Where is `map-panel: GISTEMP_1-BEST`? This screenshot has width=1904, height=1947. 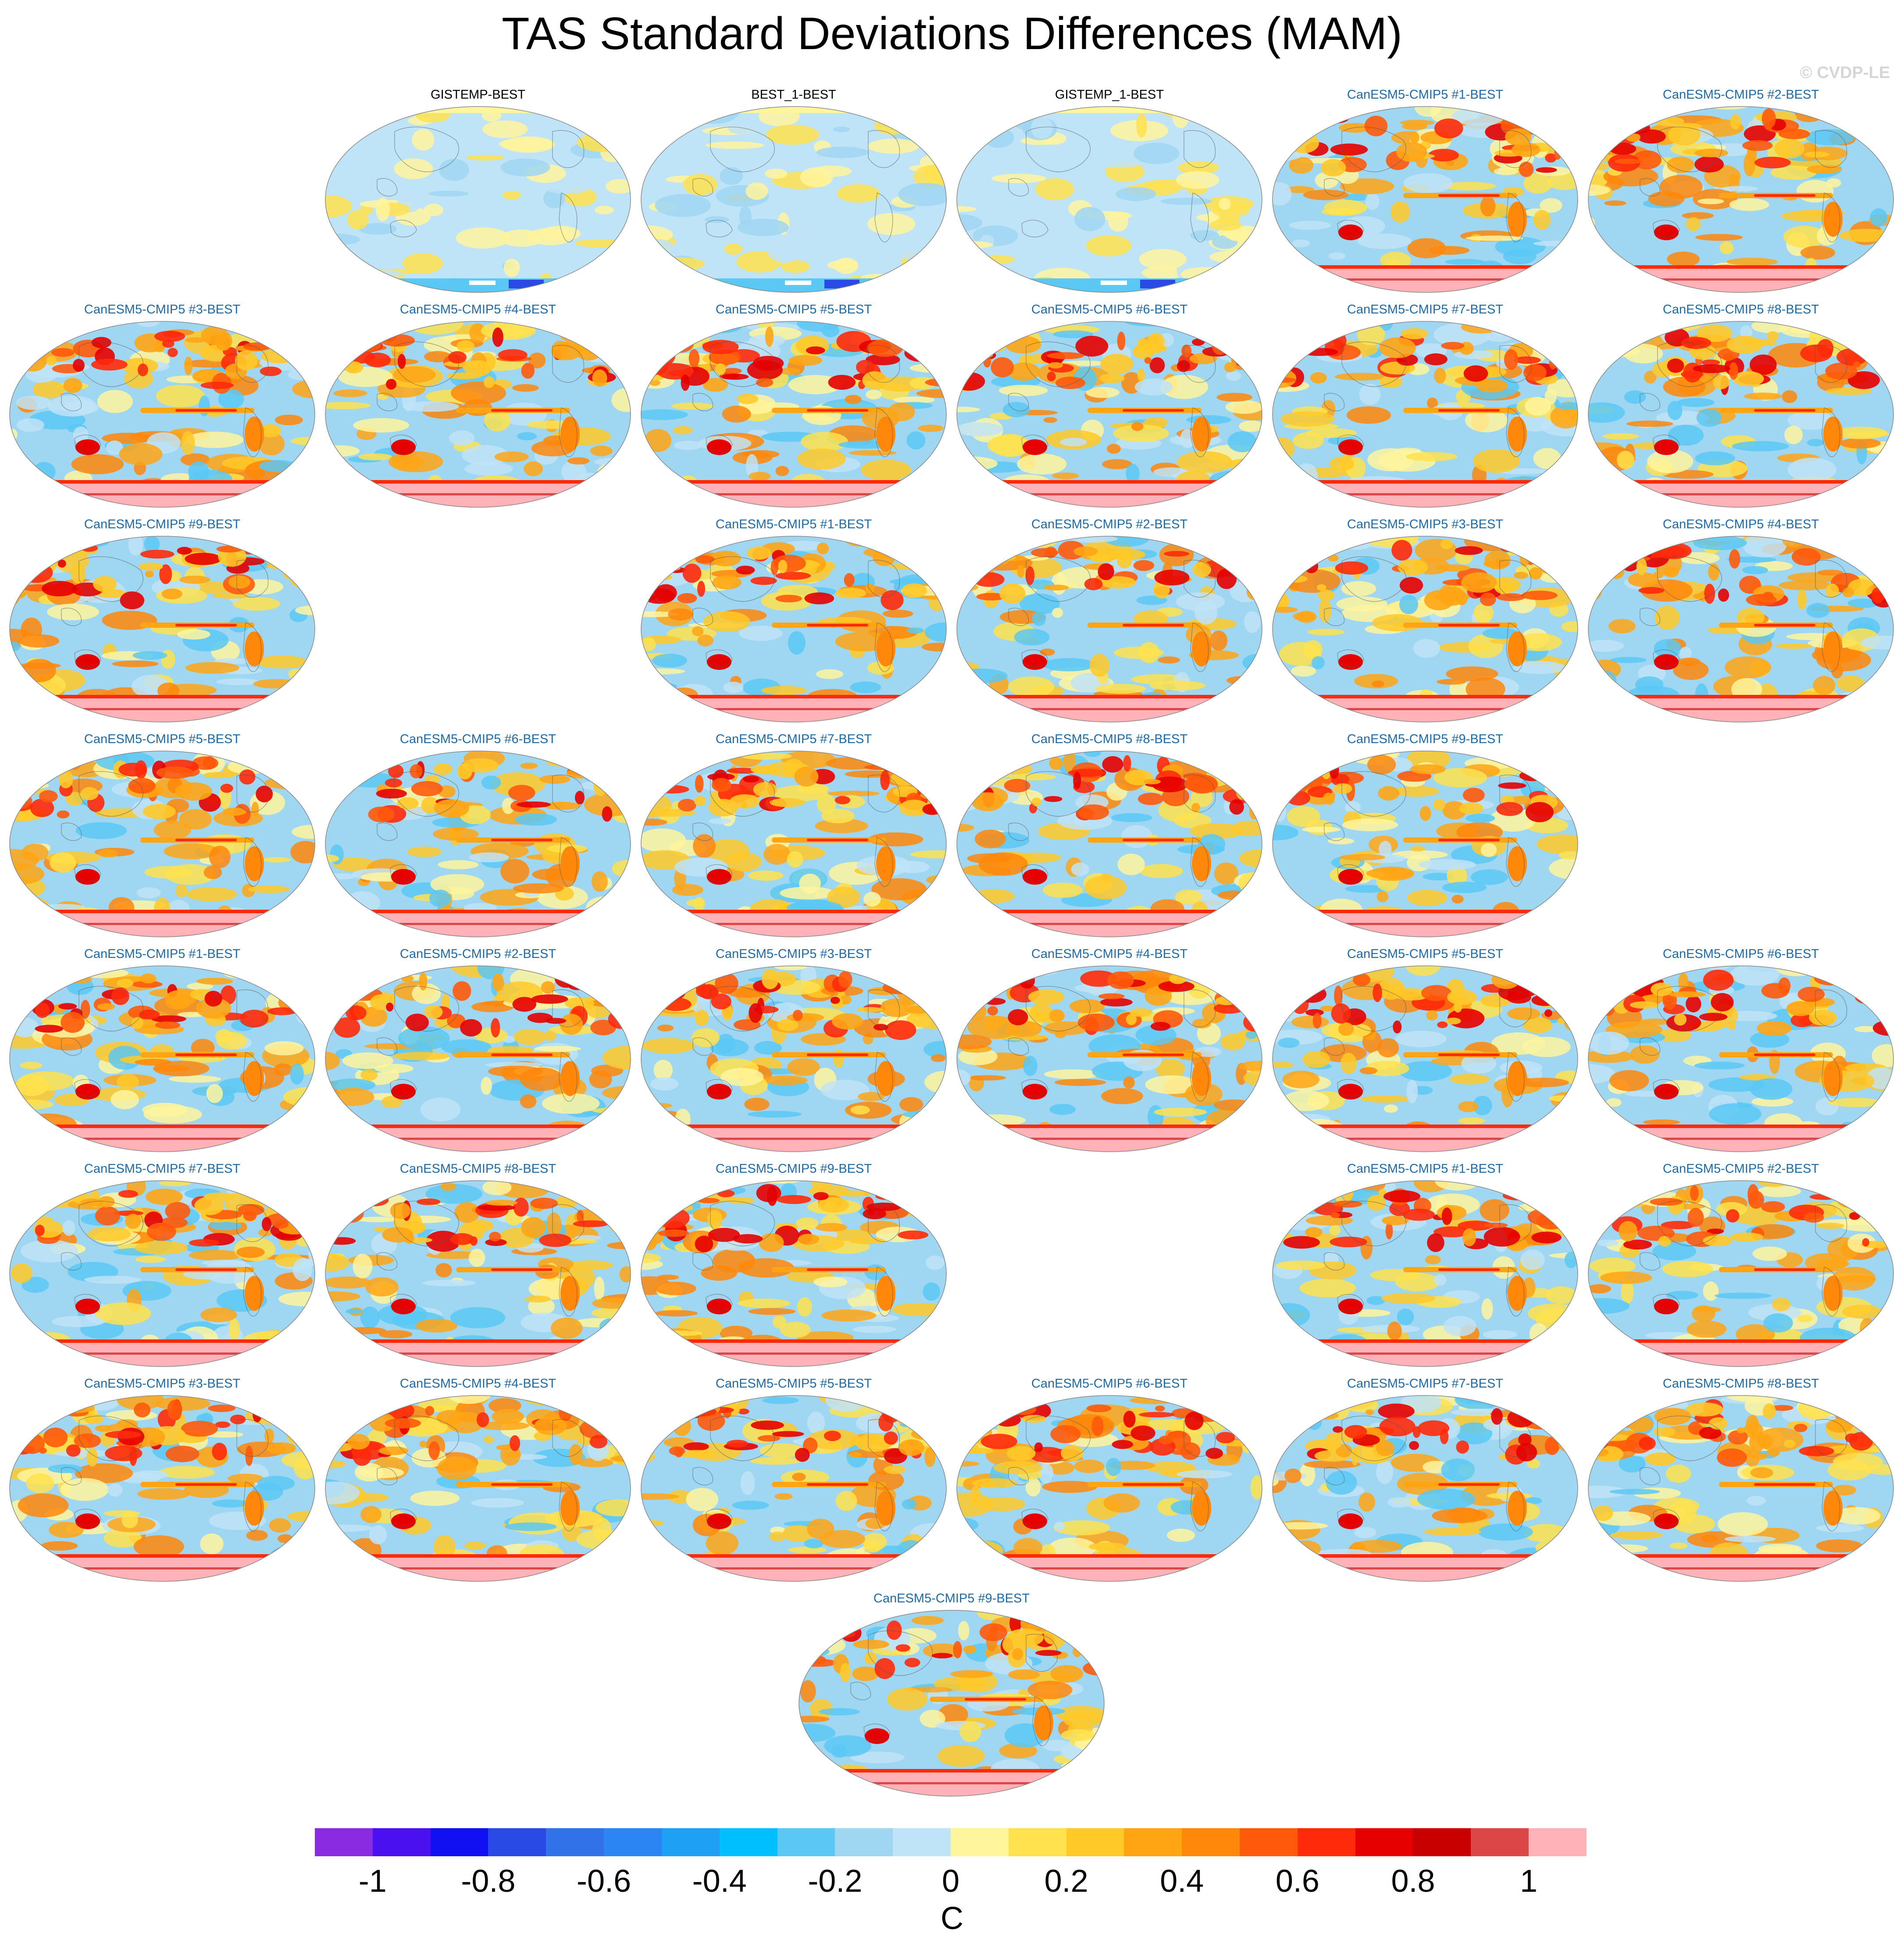
map-panel: GISTEMP_1-BEST is located at coordinates (1109, 192).